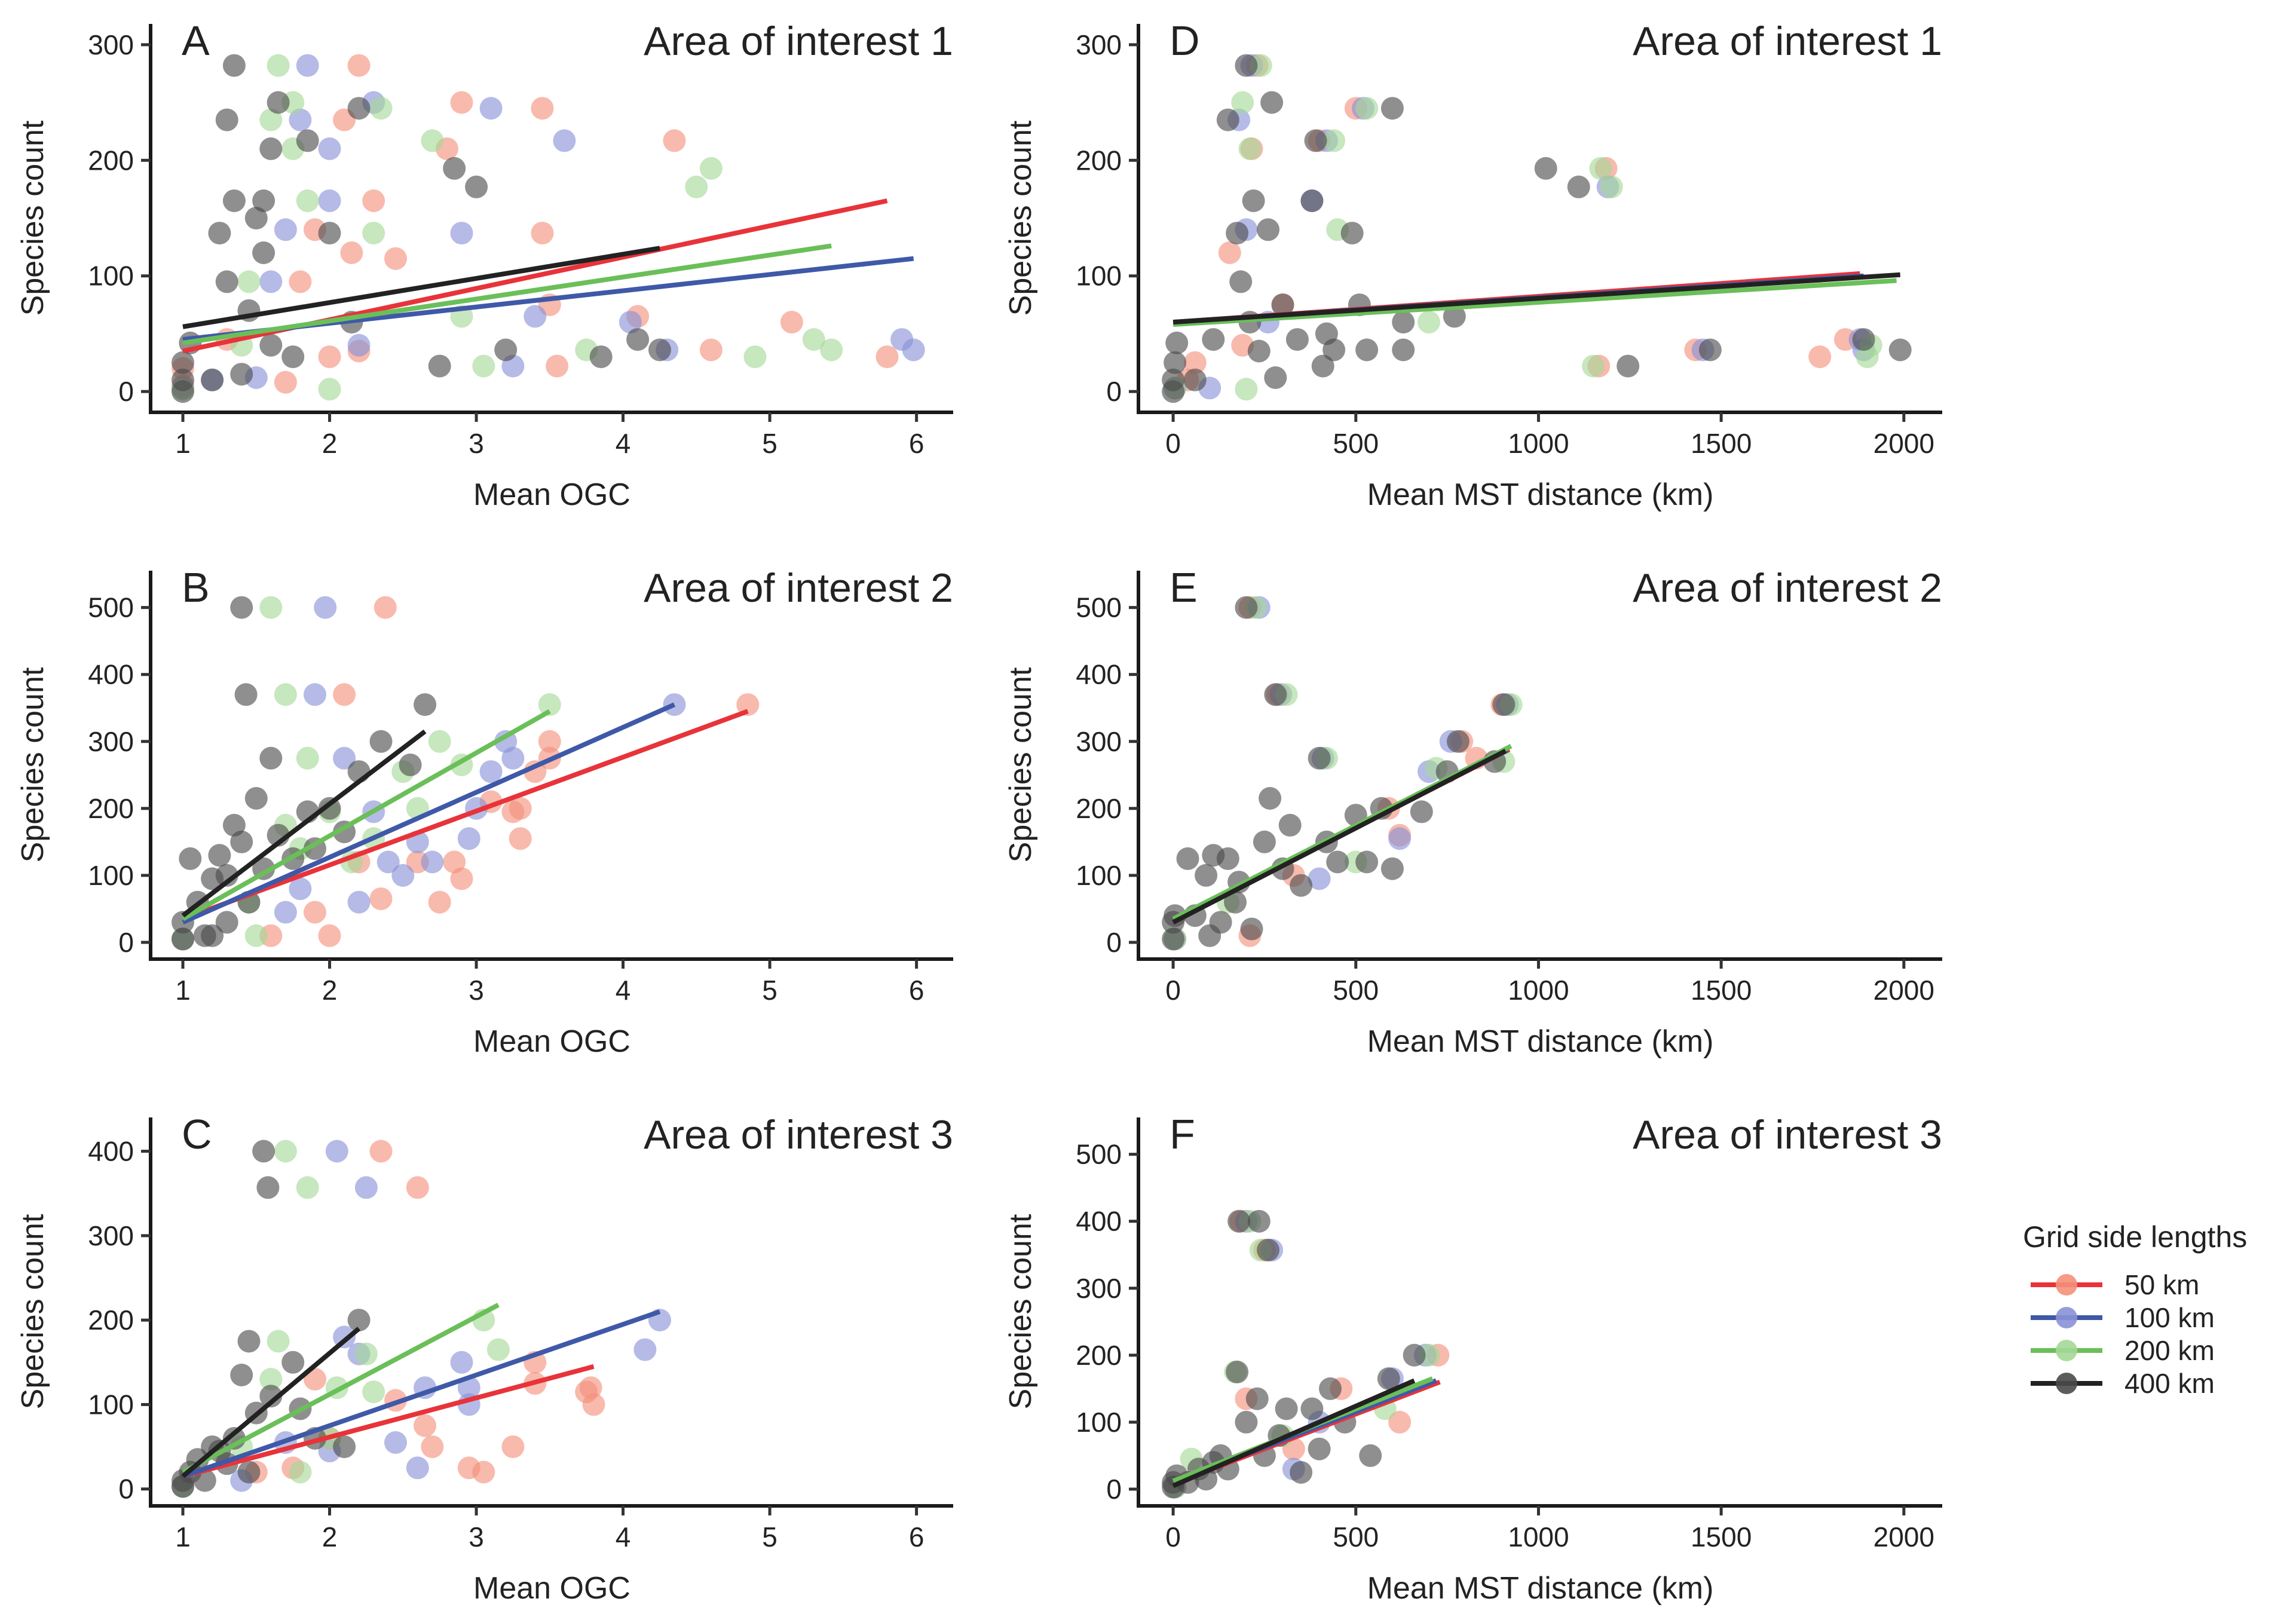 This screenshot has width=2296, height=1623. I want to click on legend-item-50-km: 50 km, so click(2115, 1284).